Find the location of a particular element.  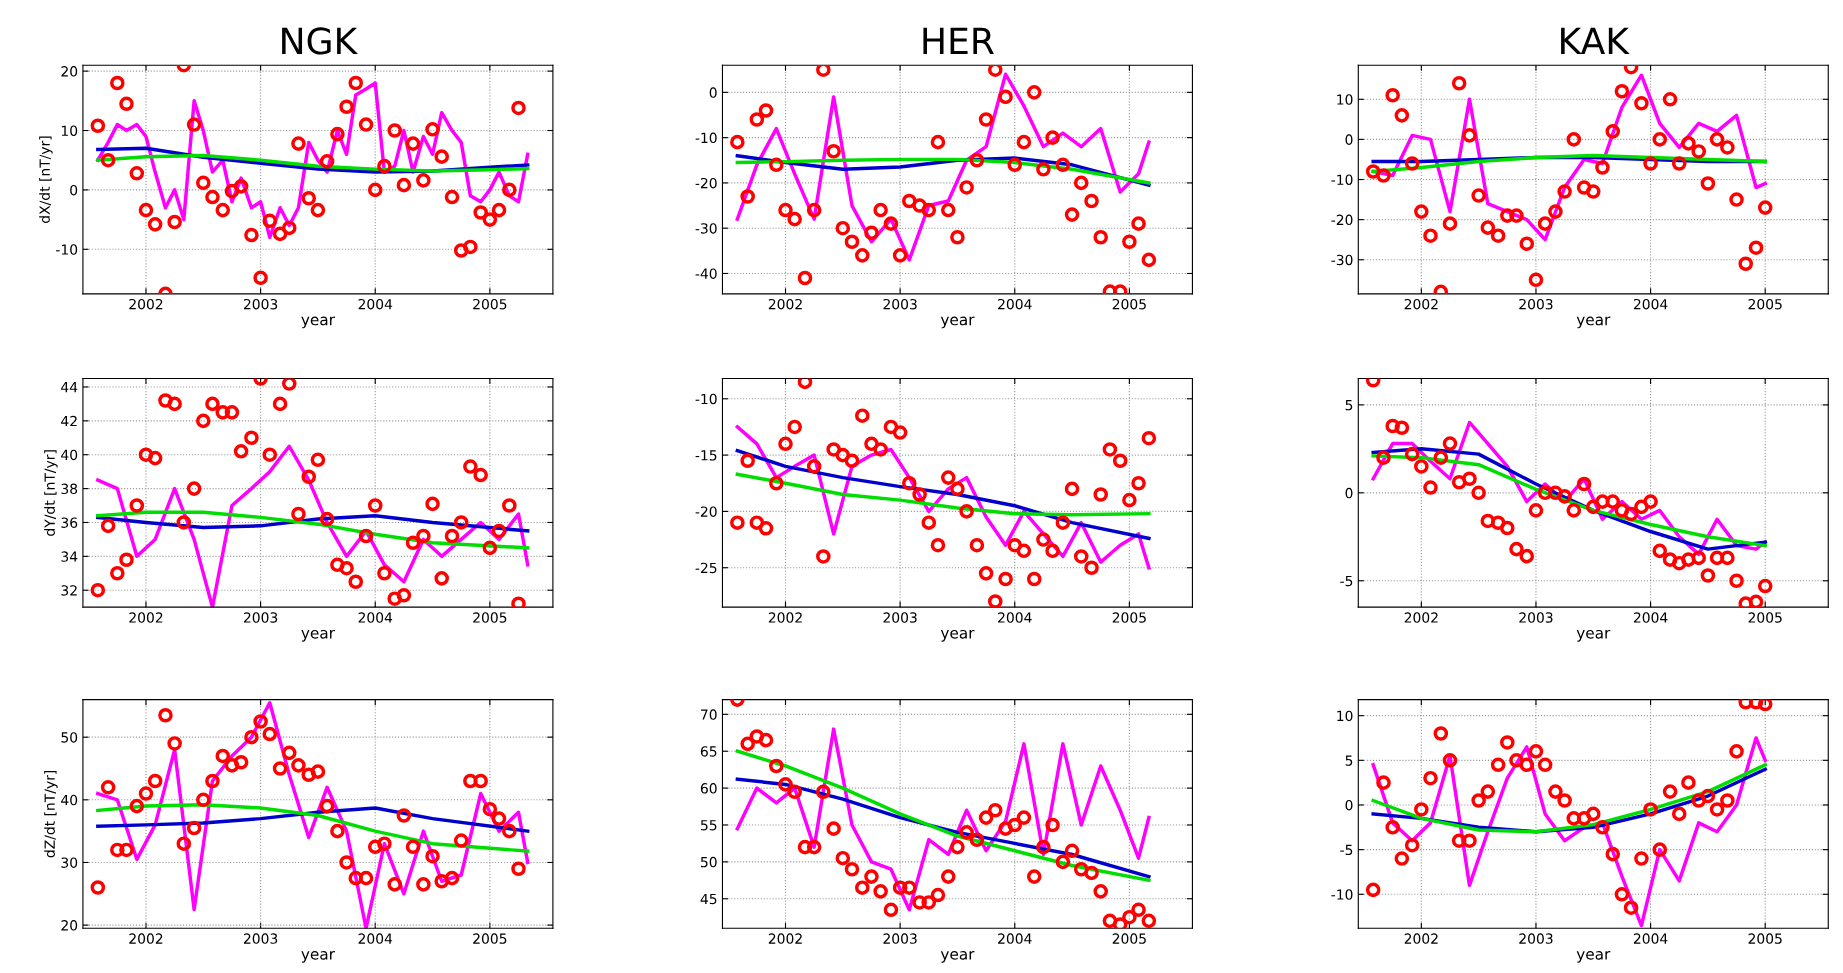

y-axis-title: dY/dt [nT/yr] is located at coordinates (51, 493).